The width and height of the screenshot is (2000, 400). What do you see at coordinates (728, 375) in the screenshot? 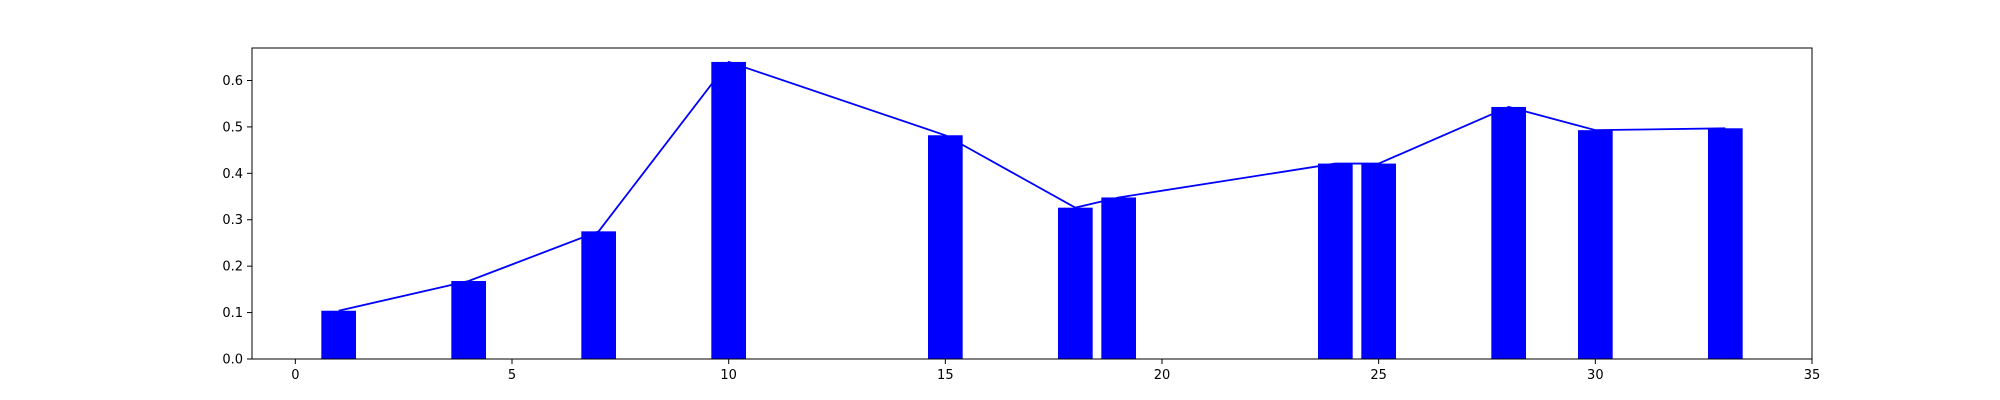
I see `x-tick-label: 10` at bounding box center [728, 375].